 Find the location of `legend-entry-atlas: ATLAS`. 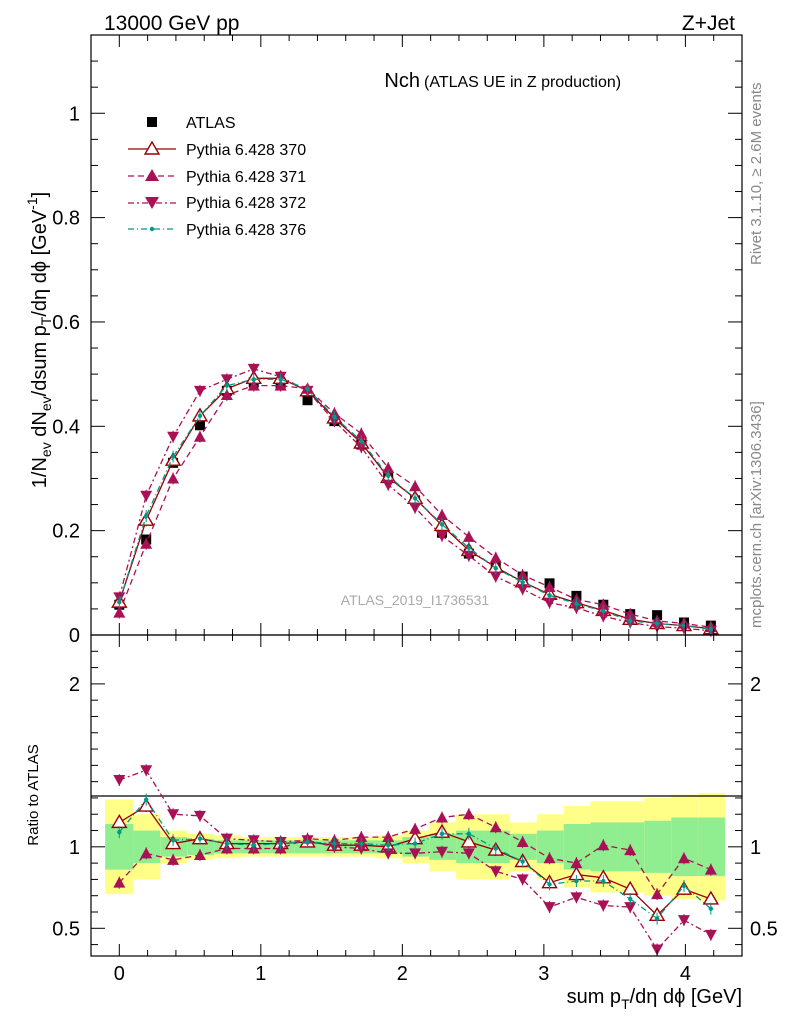

legend-entry-atlas: ATLAS is located at coordinates (191, 123).